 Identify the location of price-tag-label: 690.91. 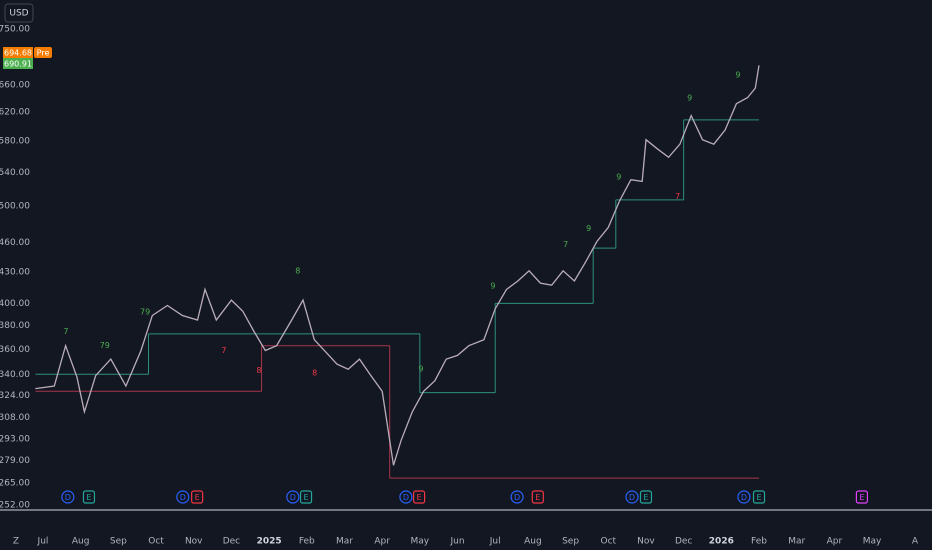
(18, 64).